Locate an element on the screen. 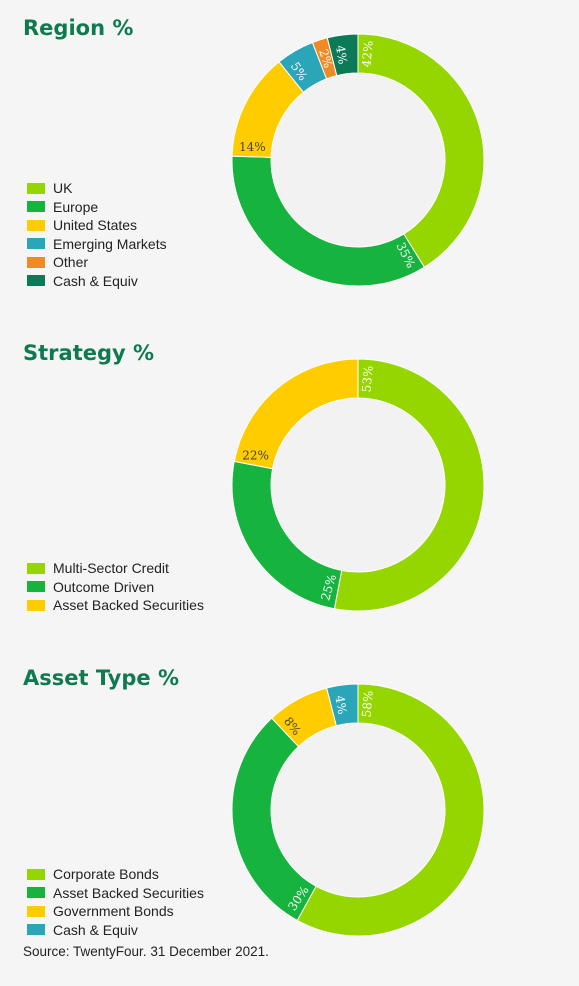  slice-label: 22% is located at coordinates (255, 456).